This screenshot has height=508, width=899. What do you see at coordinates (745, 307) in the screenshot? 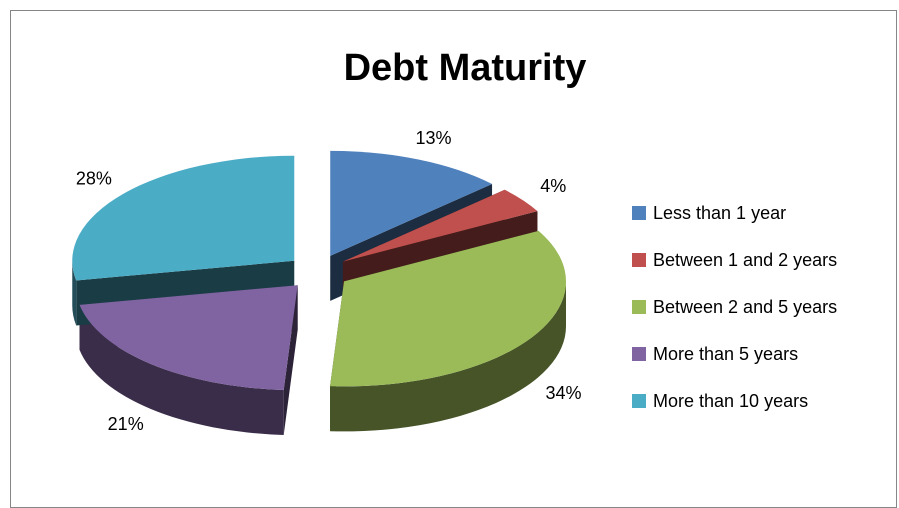
I see `legend-label: Between 2 and 5 years` at bounding box center [745, 307].